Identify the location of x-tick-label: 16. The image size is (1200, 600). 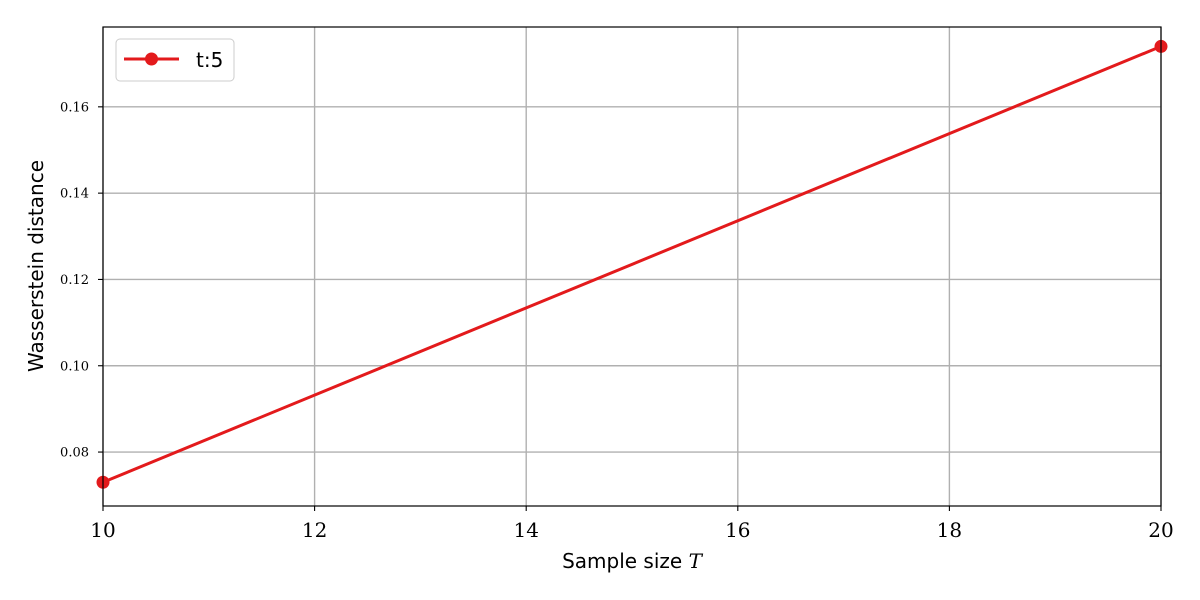
(737, 530).